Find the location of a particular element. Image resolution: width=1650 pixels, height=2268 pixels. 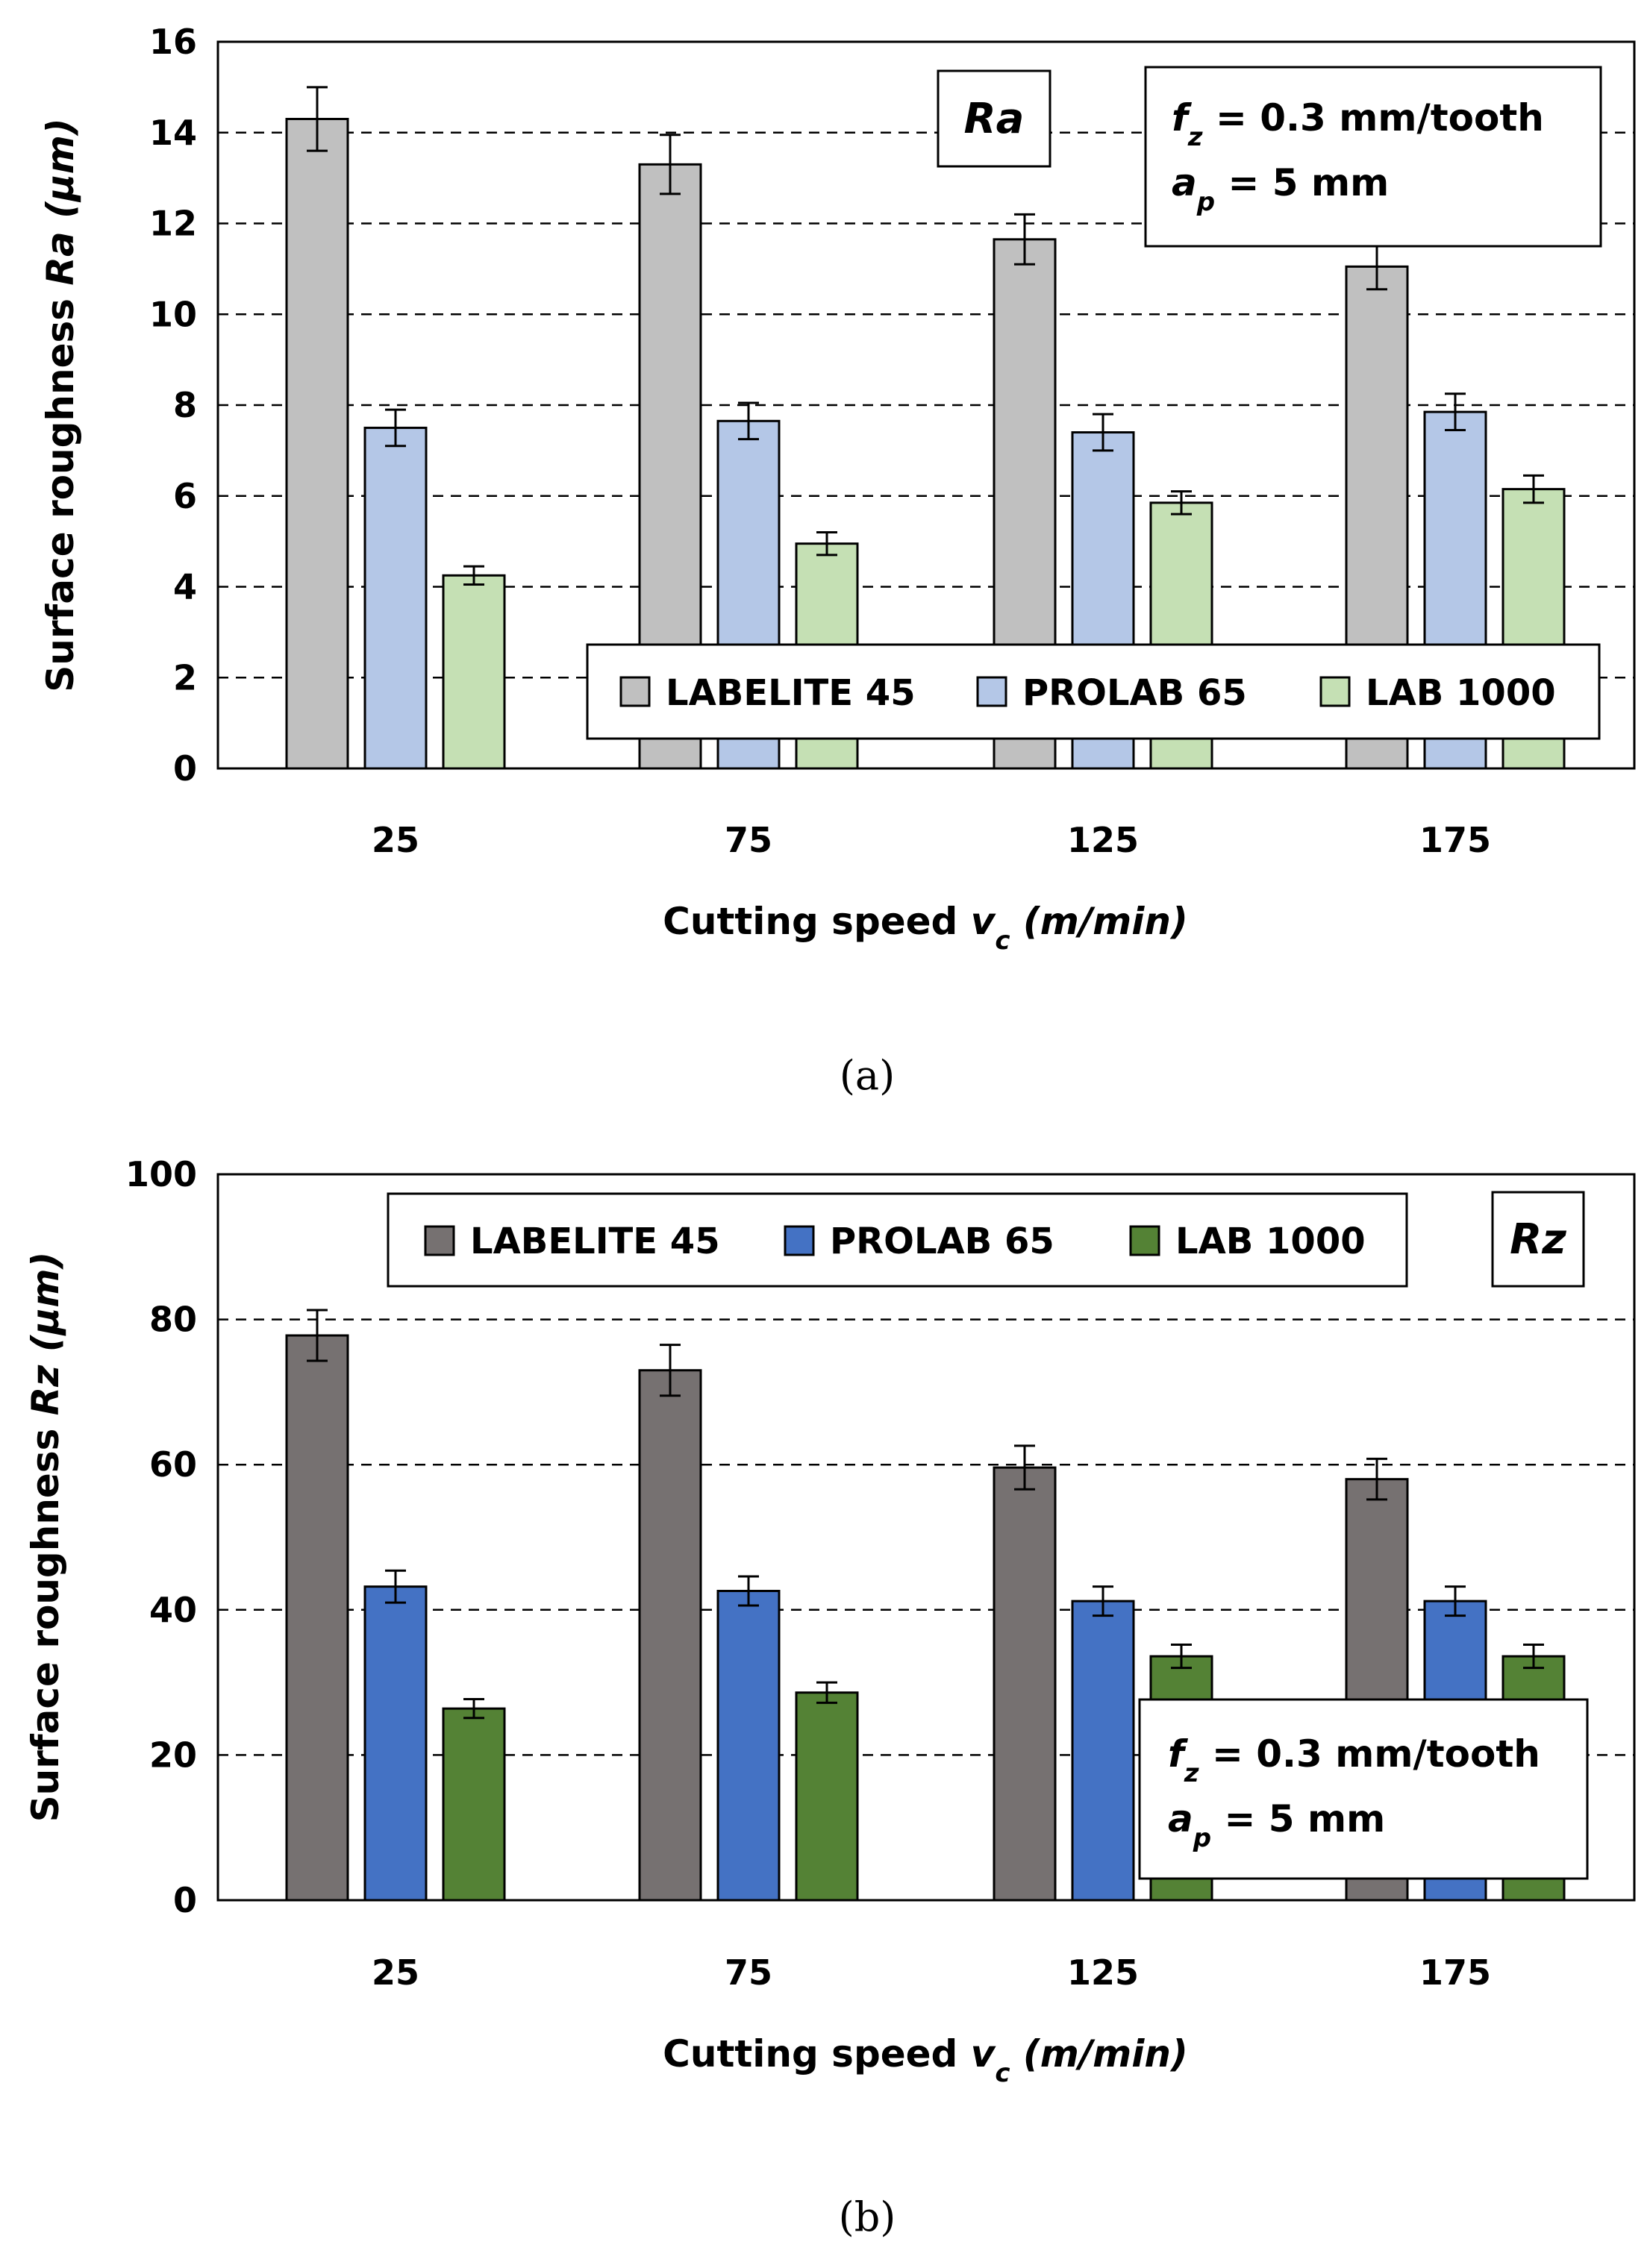

y-tick-label: 10 is located at coordinates (173, 314).